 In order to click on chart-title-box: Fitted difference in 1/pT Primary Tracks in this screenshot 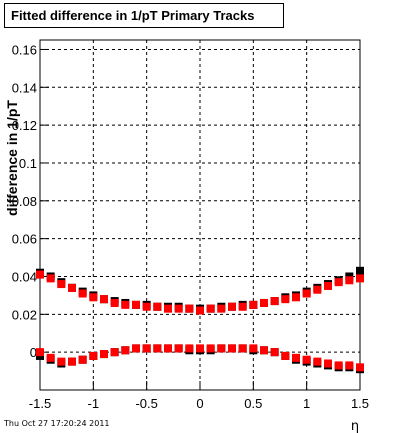, I will do `click(144, 15)`.